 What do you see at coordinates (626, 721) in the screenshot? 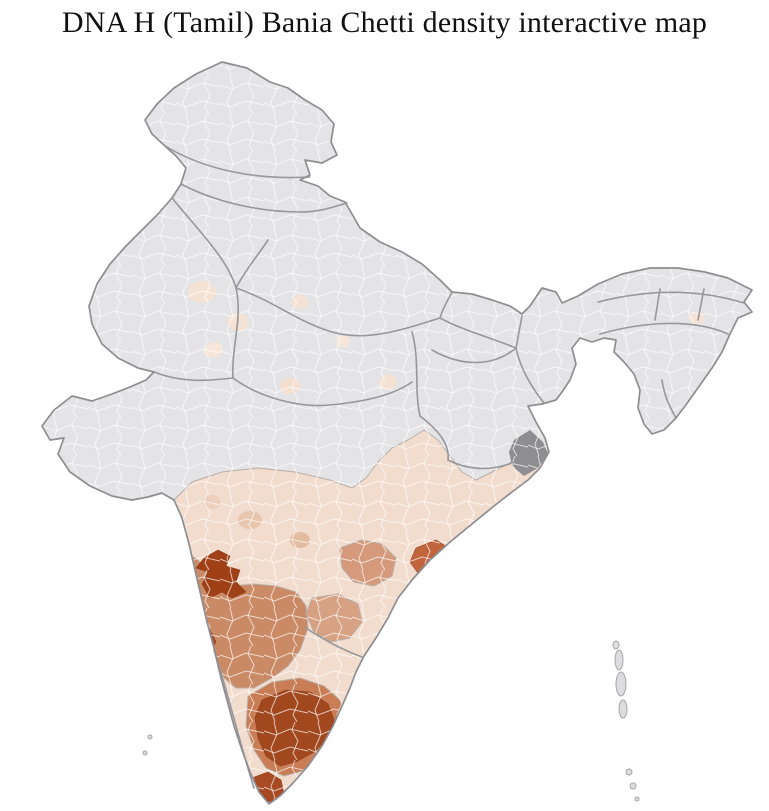
I see `andaman-nicobar-islands` at bounding box center [626, 721].